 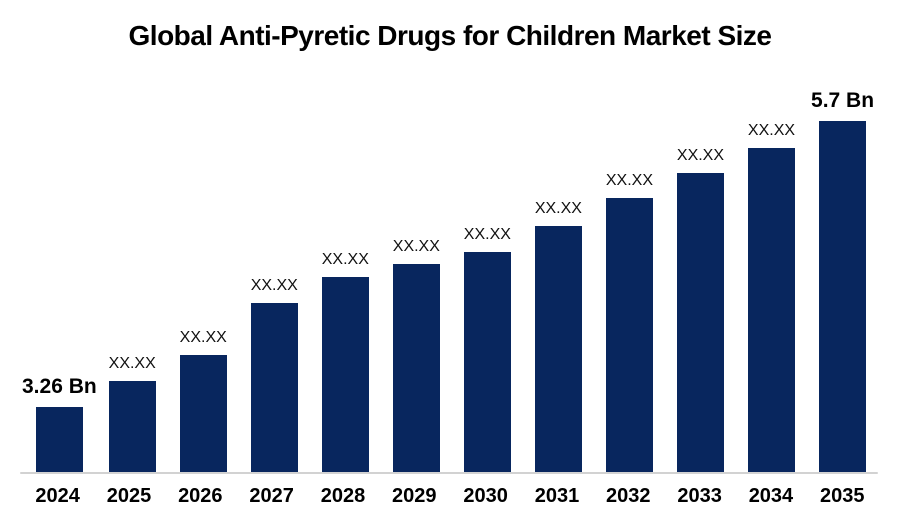 I want to click on bar-value-label-2030: XX.XX, so click(x=487, y=234).